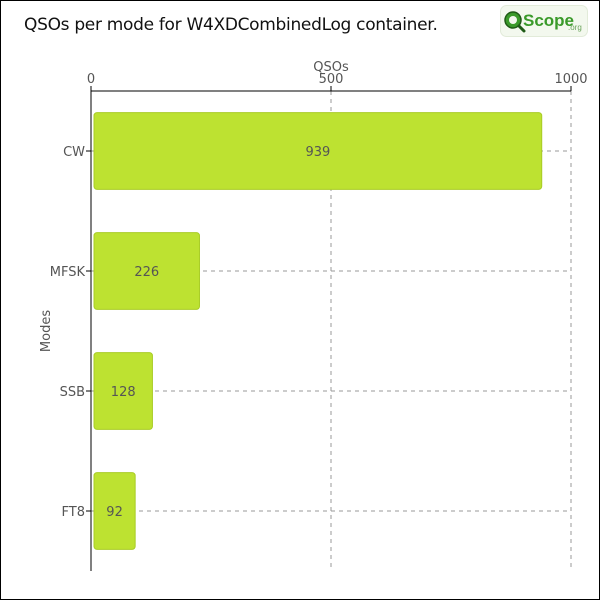  Describe the element at coordinates (548, 20) in the screenshot. I see `logo-text: Scope` at that location.